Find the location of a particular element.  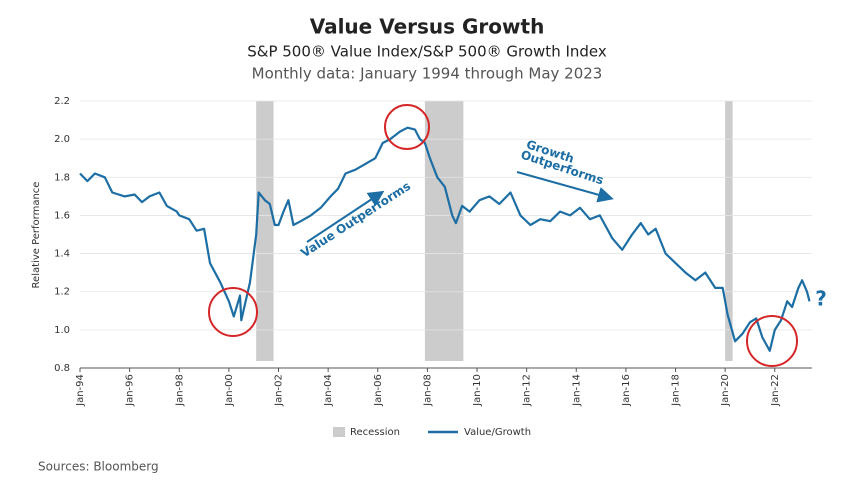

chart-title: Value Versus Growth is located at coordinates (427, 27).